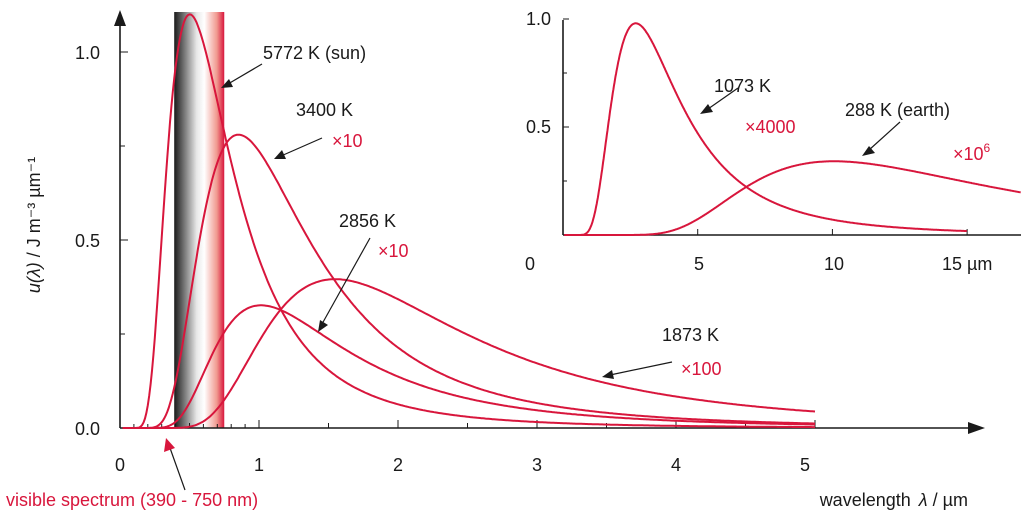  I want to click on main-x-axis-arrowhead, so click(976, 428).